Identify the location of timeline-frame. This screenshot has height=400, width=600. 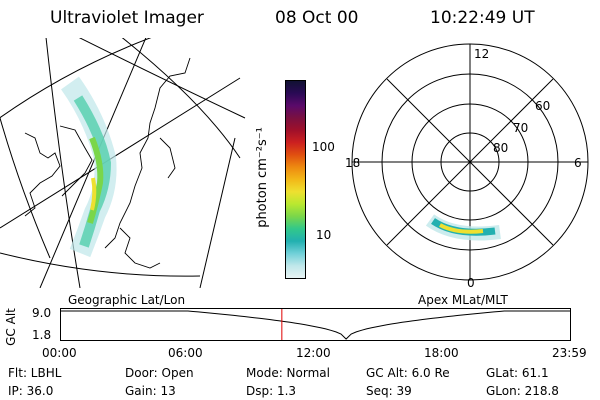
(315, 324).